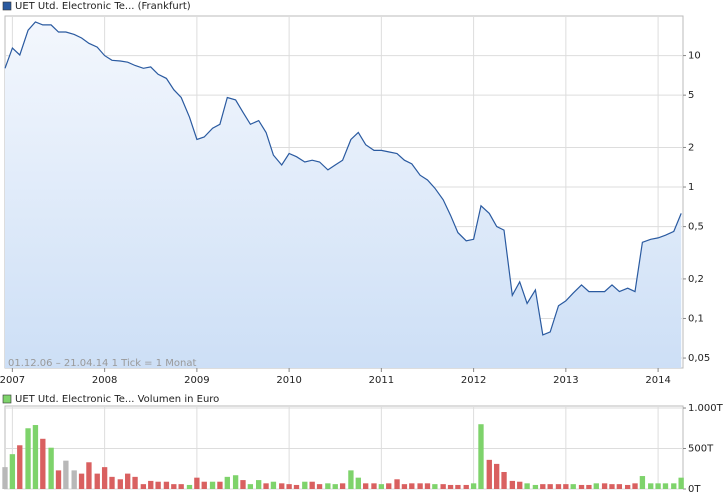  What do you see at coordinates (288, 380) in the screenshot?
I see `x-tick-label: 2010` at bounding box center [288, 380].